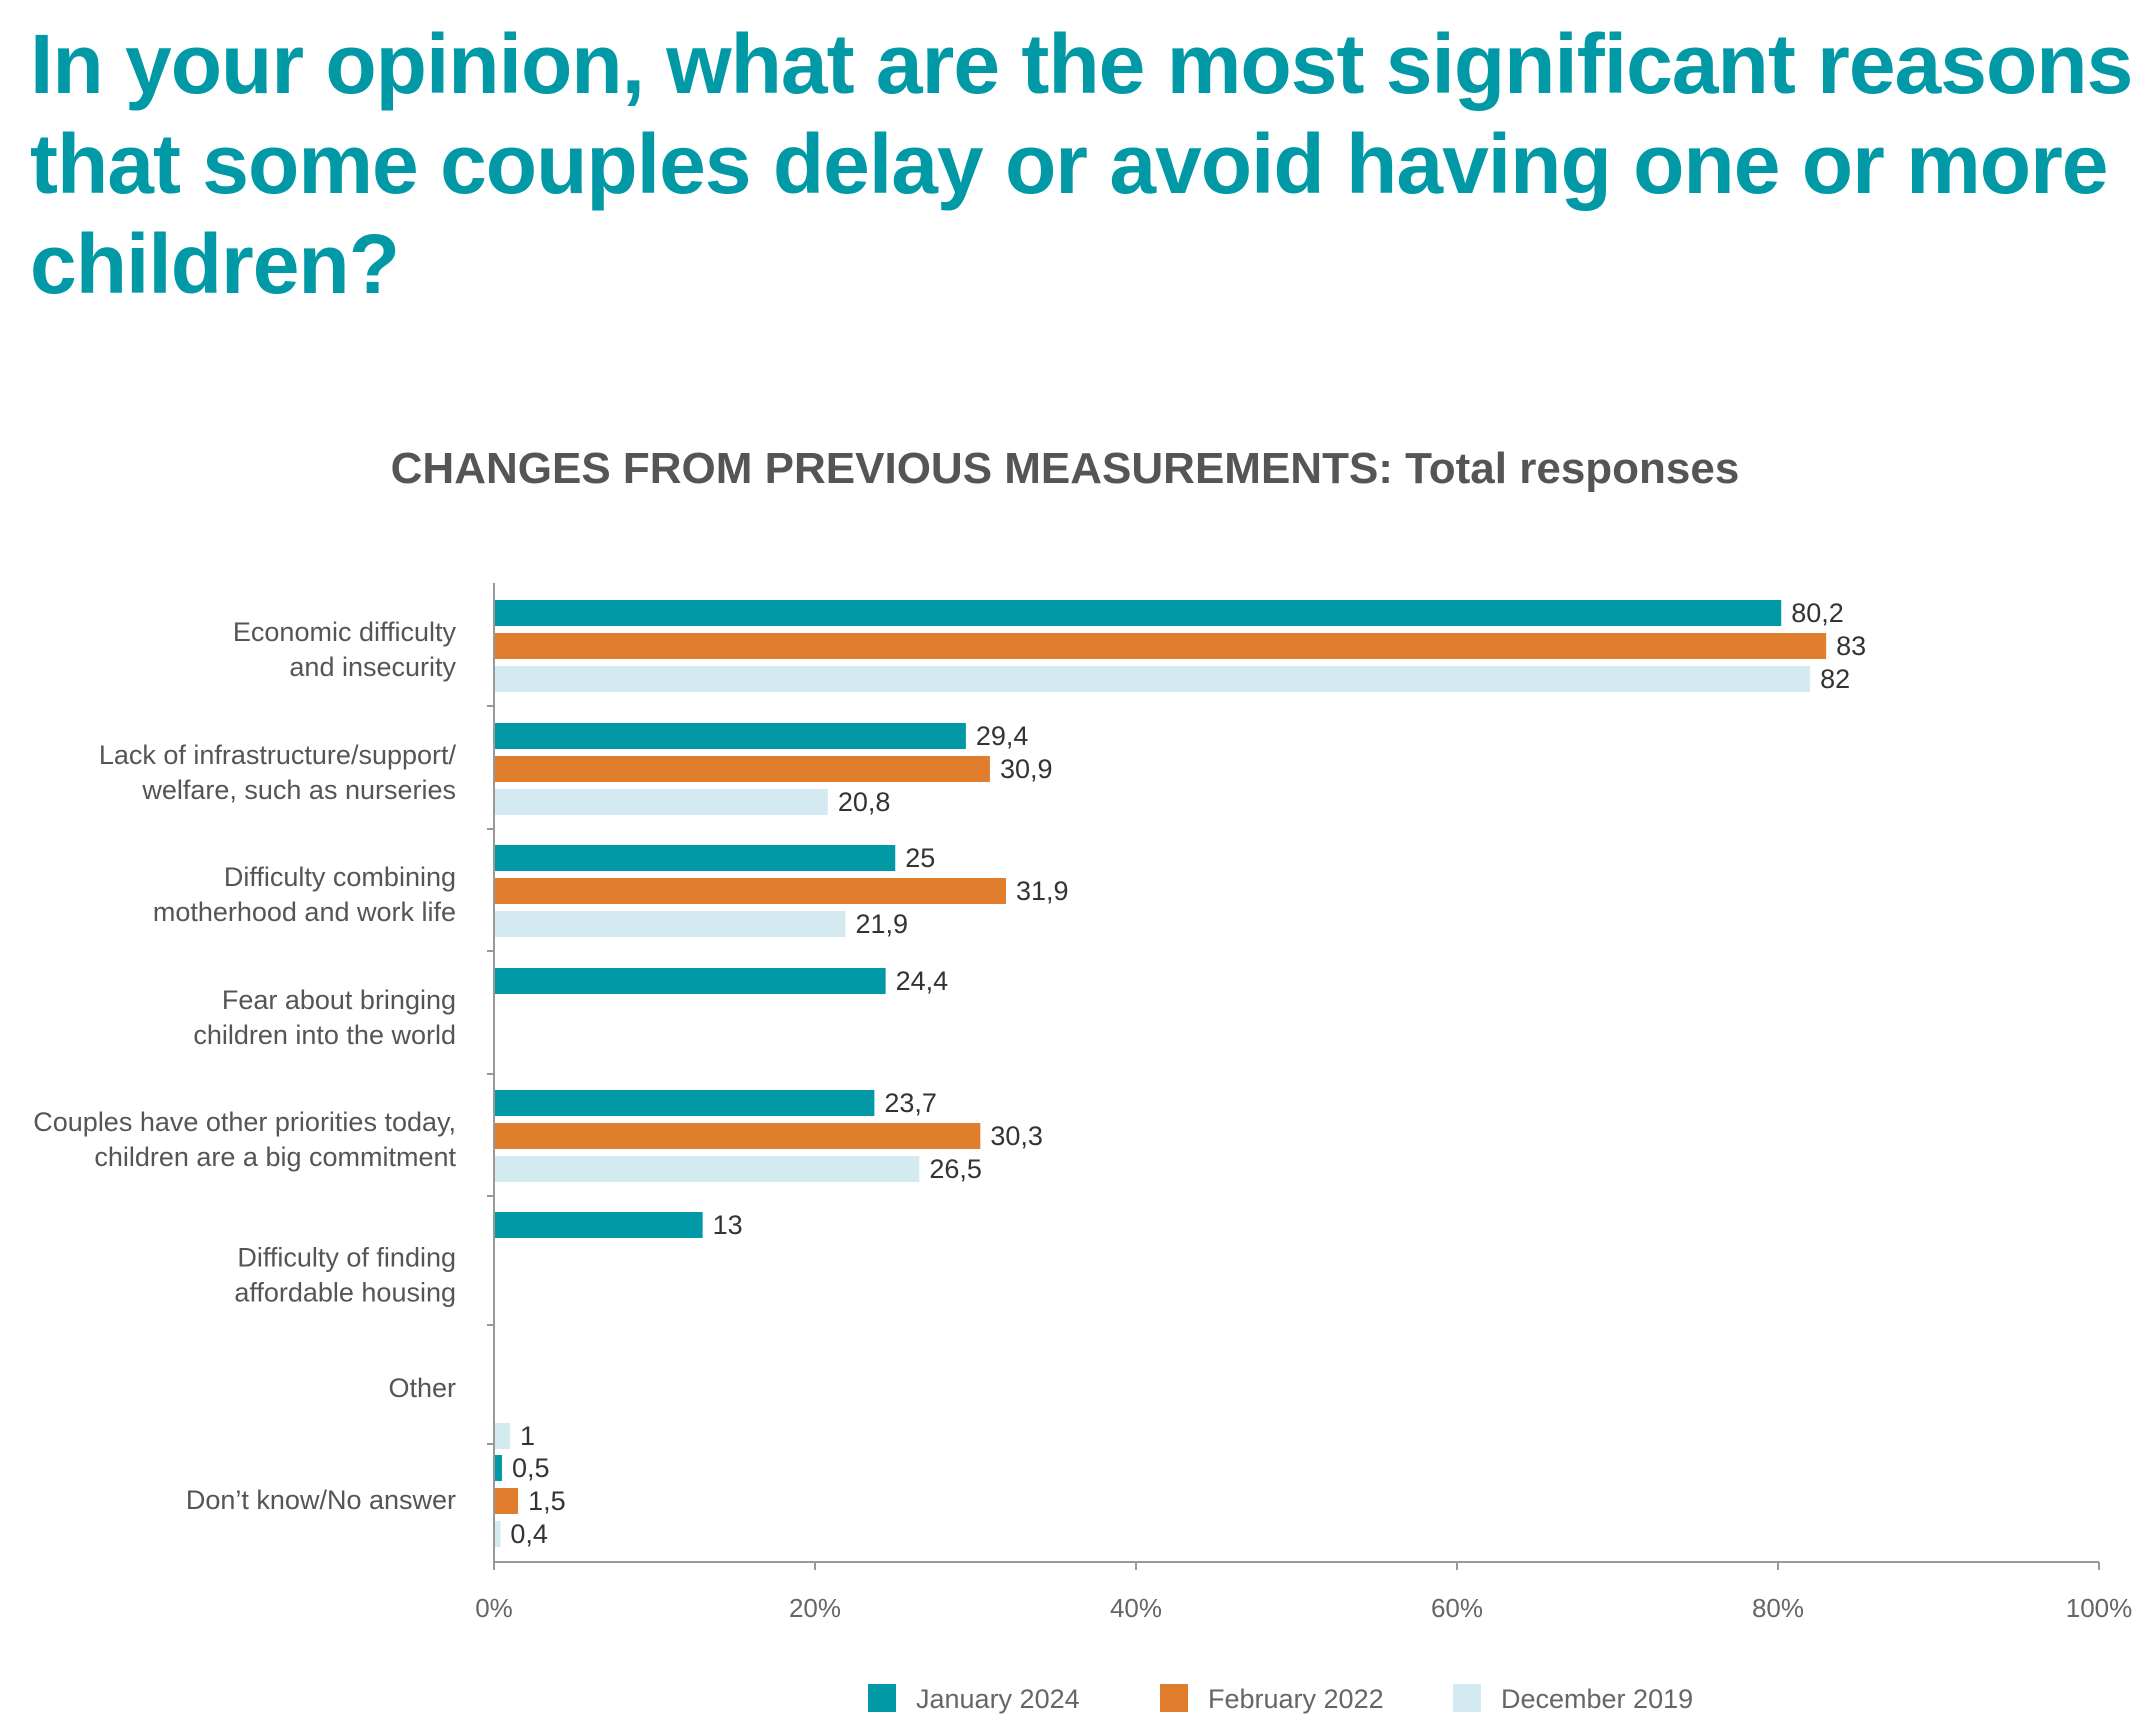  Describe the element at coordinates (1457, 1608) in the screenshot. I see `x-tick-label: 60%` at that location.